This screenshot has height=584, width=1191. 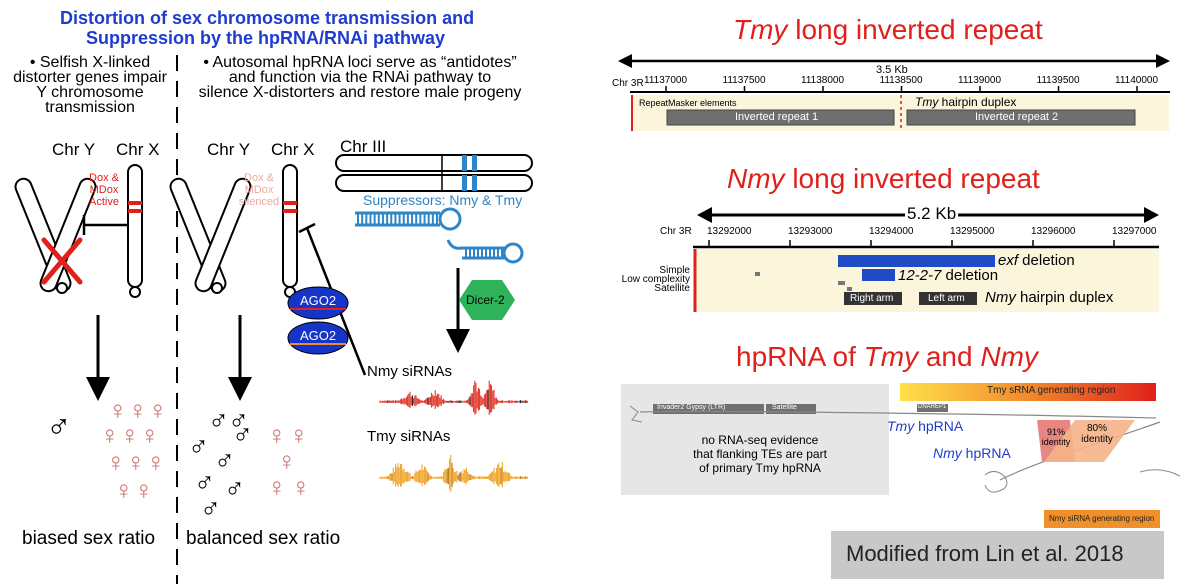 I want to click on tmy-ir1-bar, so click(x=780, y=117).